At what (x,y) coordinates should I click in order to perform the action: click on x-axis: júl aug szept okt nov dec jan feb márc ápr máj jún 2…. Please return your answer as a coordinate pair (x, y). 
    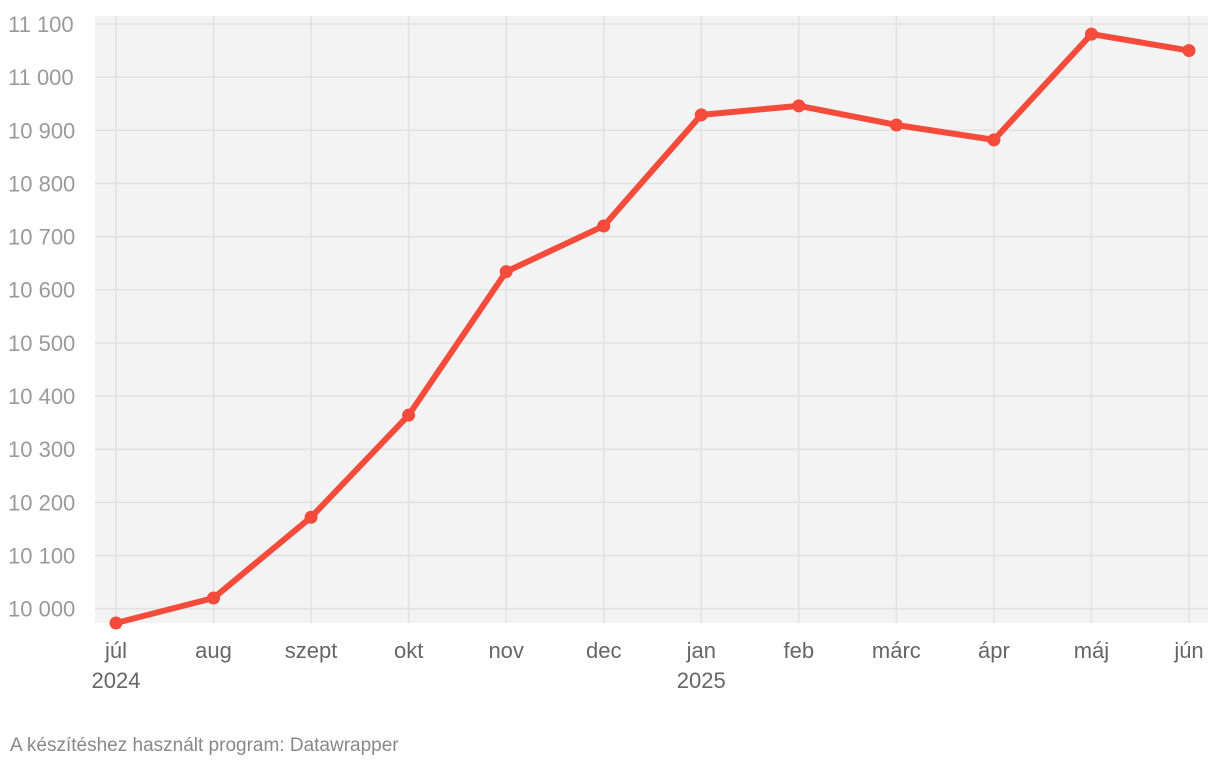
    Looking at the image, I should click on (648, 665).